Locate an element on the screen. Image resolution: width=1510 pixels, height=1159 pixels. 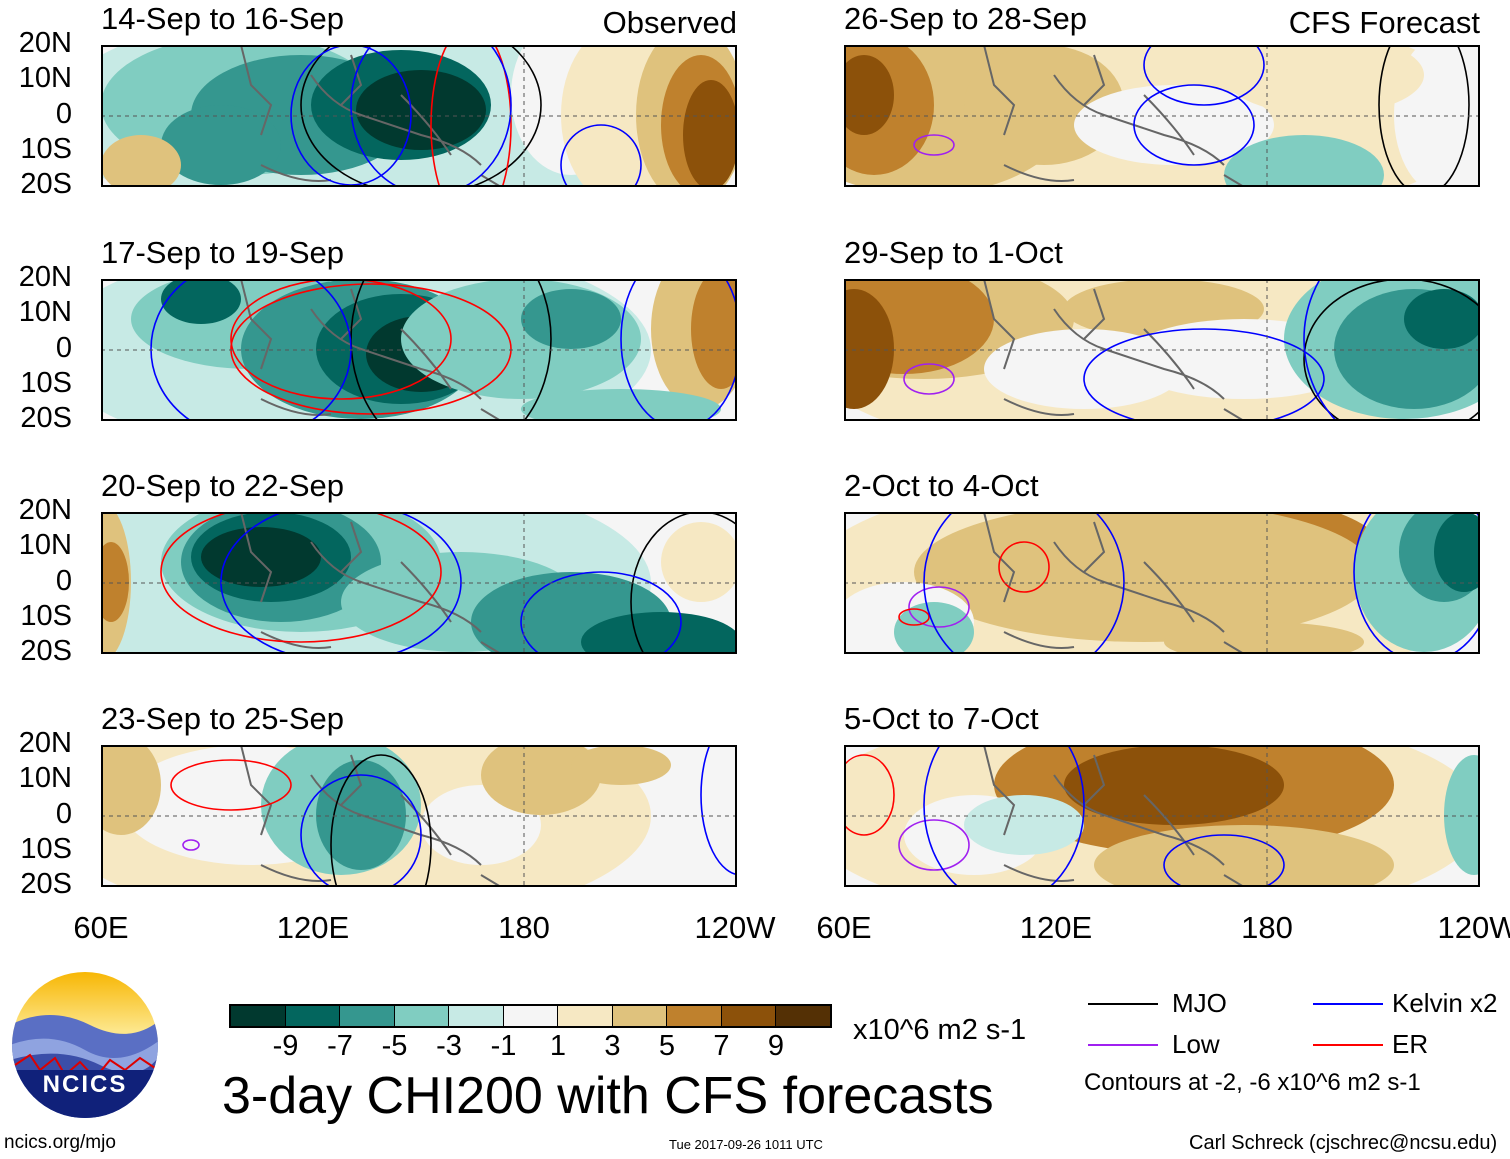
legend-line-mjo is located at coordinates (1123, 1004).